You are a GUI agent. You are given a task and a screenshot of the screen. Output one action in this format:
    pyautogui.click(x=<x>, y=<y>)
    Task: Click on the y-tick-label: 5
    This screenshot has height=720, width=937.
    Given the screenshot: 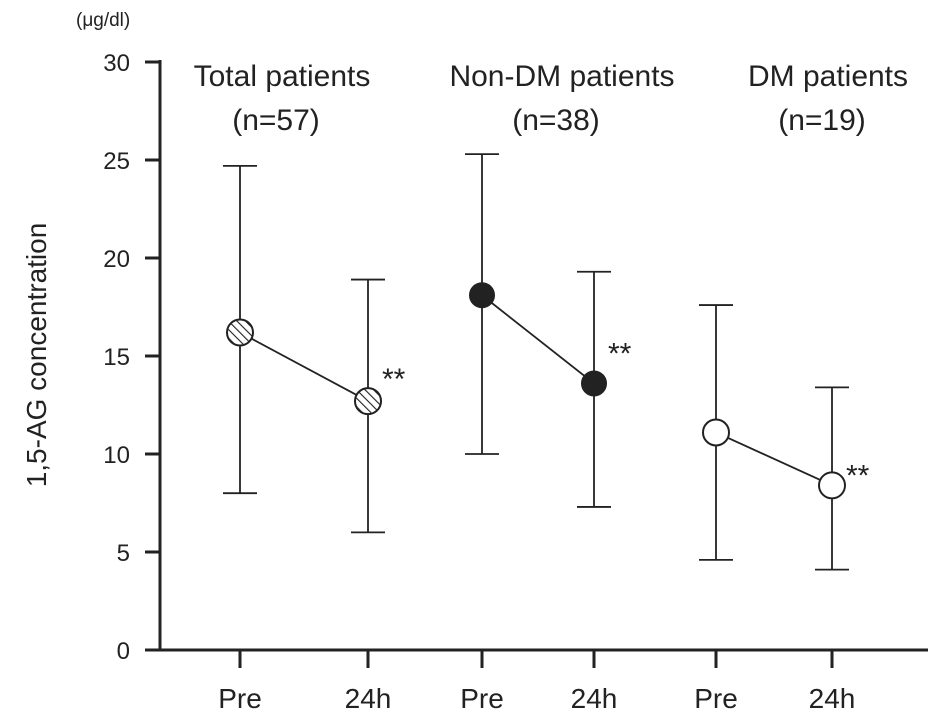 What is the action you would take?
    pyautogui.click(x=123, y=553)
    